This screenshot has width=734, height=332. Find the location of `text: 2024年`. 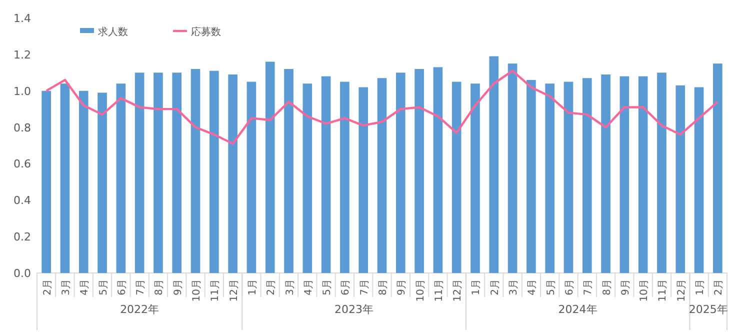

text: 2024年 is located at coordinates (578, 309).